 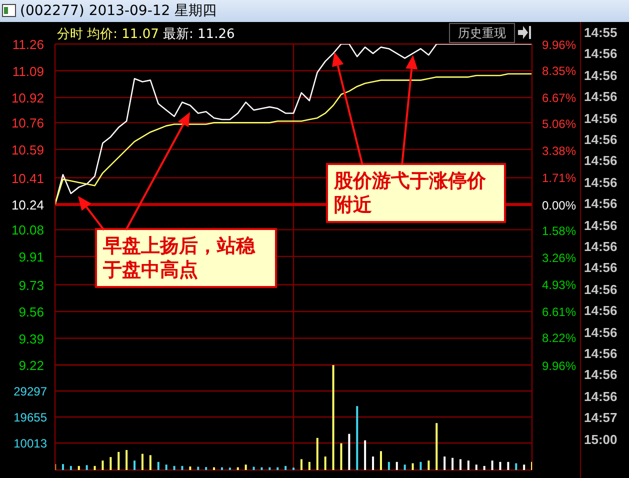 I want to click on text: 15:00, so click(x=601, y=439).